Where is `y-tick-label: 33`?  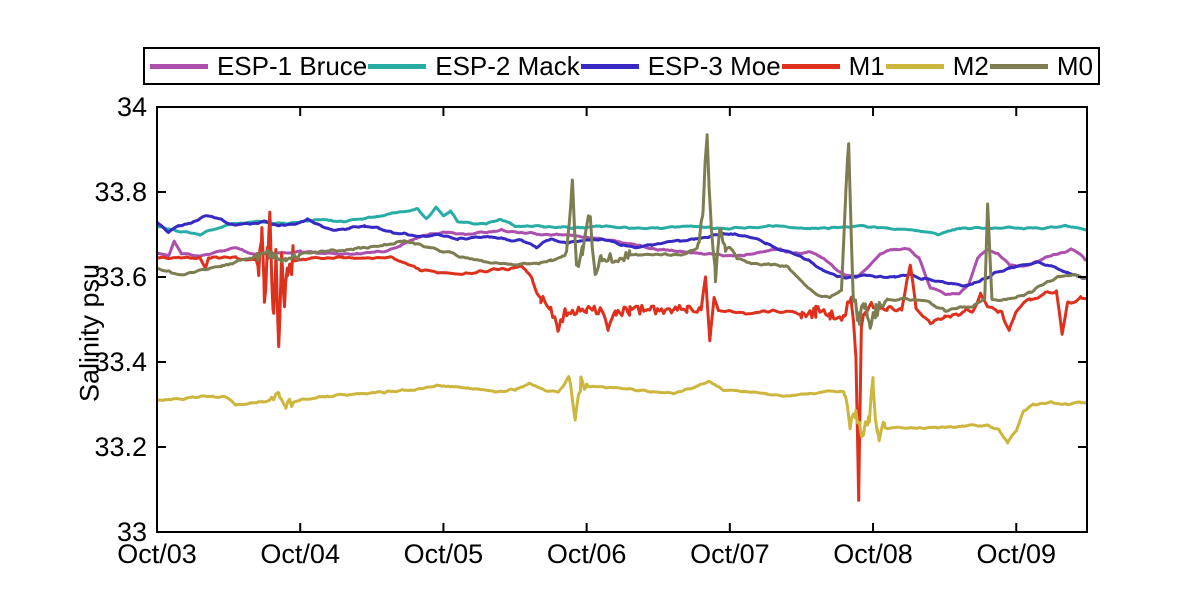 y-tick-label: 33 is located at coordinates (132, 532).